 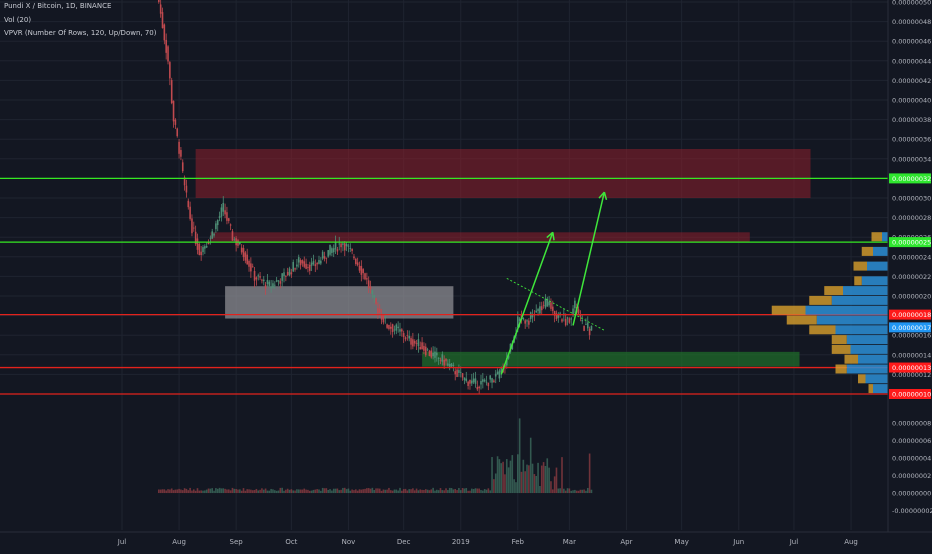 I want to click on red-zone, so click(x=503, y=173).